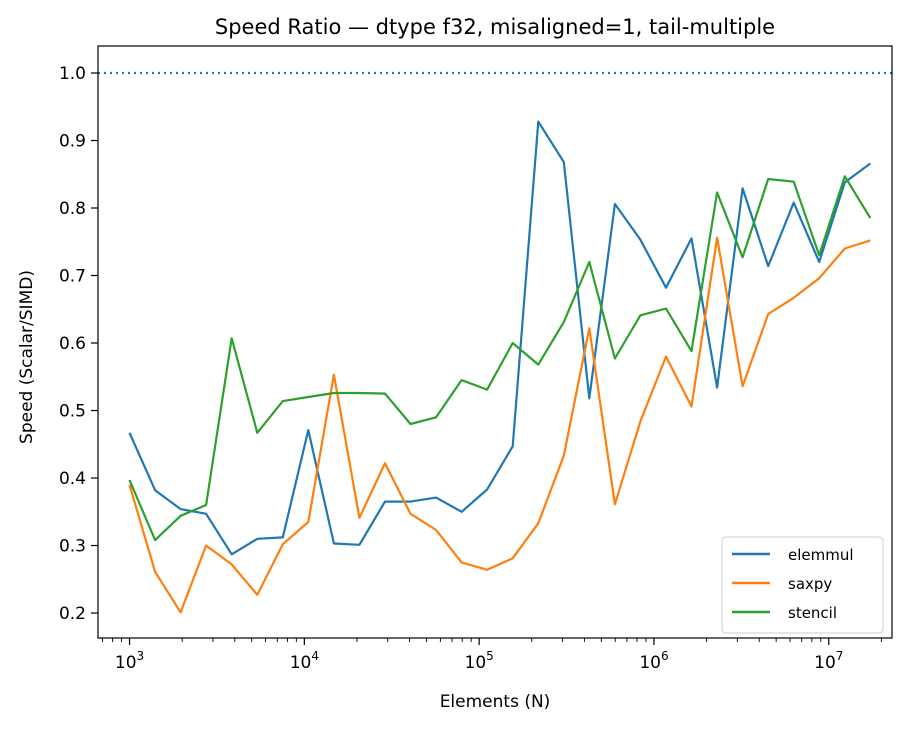  What do you see at coordinates (479, 661) in the screenshot?
I see `x-tick-label: 10⁵` at bounding box center [479, 661].